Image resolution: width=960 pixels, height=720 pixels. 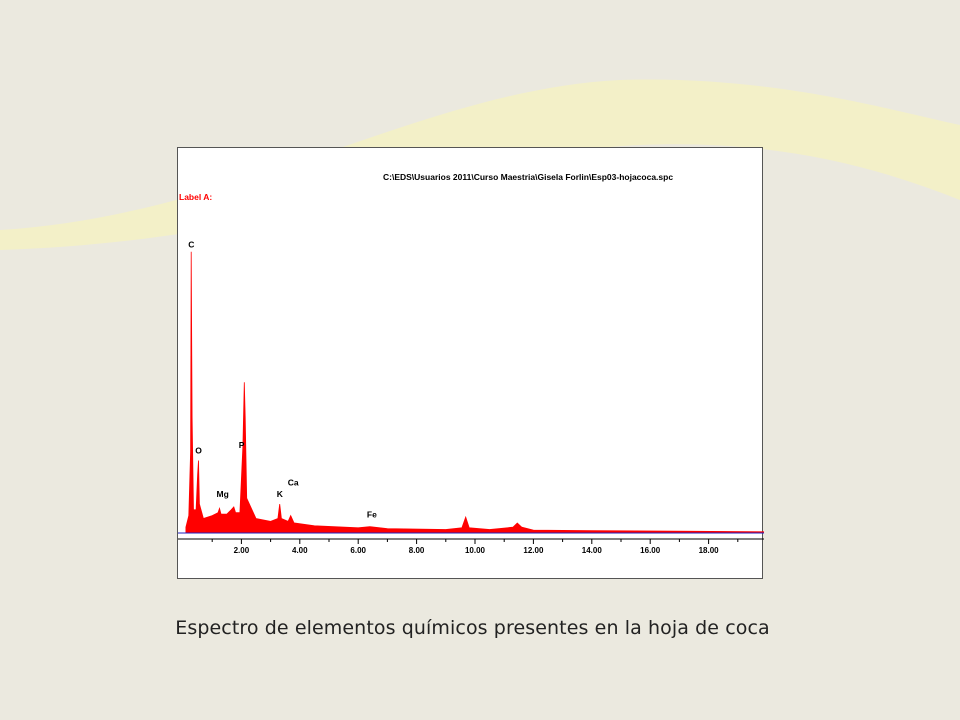 What do you see at coordinates (533, 550) in the screenshot?
I see `x-tick-label: 12.00` at bounding box center [533, 550].